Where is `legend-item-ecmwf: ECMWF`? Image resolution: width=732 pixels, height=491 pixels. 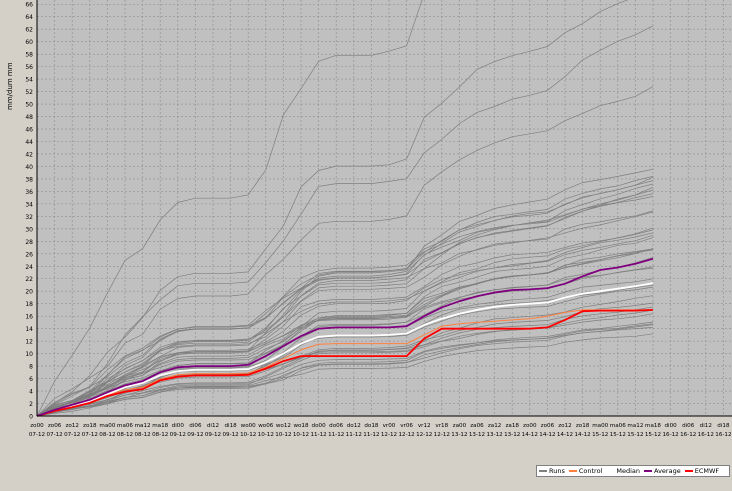 legend-item-ecmwf: ECMWF is located at coordinates (702, 471).